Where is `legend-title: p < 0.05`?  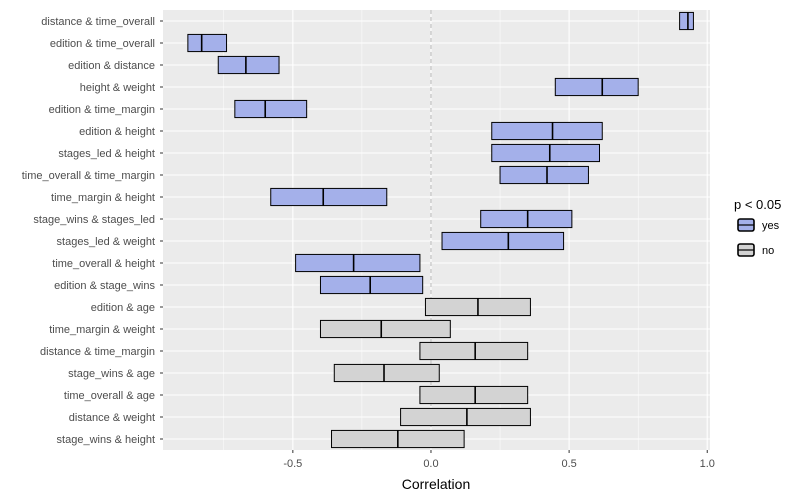
legend-title: p < 0.05 is located at coordinates (757, 204).